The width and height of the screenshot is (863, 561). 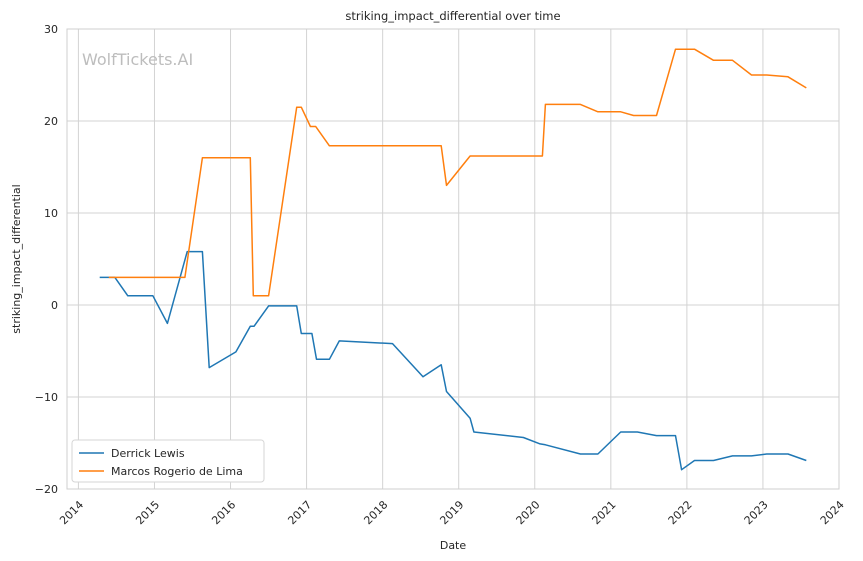 What do you see at coordinates (46, 397) in the screenshot?
I see `y-tick-label: −10` at bounding box center [46, 397].